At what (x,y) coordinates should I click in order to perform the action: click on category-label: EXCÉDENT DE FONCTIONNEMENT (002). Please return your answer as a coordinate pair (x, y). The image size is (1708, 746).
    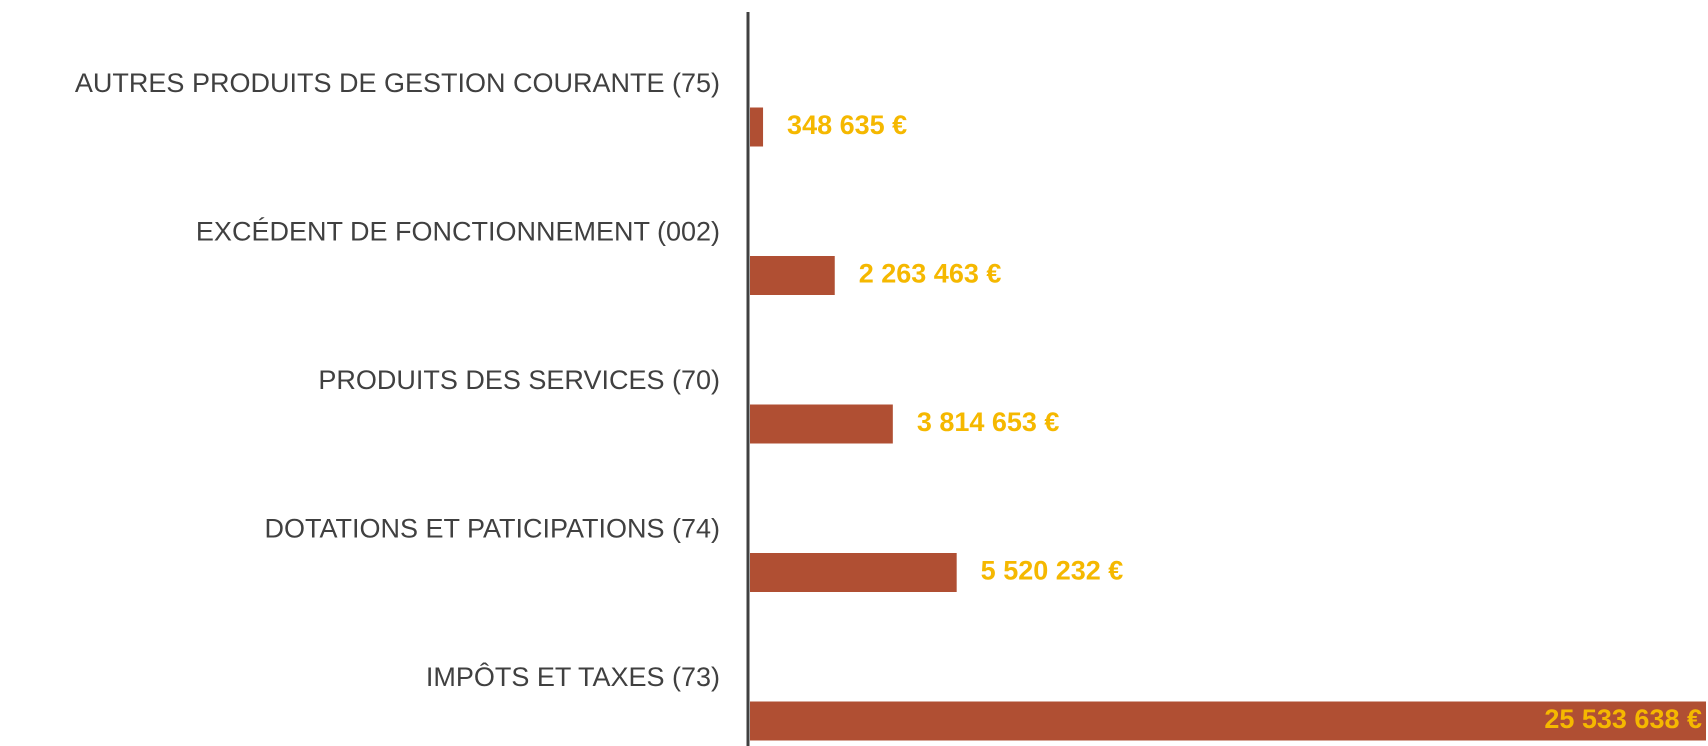
    Looking at the image, I should click on (458, 232).